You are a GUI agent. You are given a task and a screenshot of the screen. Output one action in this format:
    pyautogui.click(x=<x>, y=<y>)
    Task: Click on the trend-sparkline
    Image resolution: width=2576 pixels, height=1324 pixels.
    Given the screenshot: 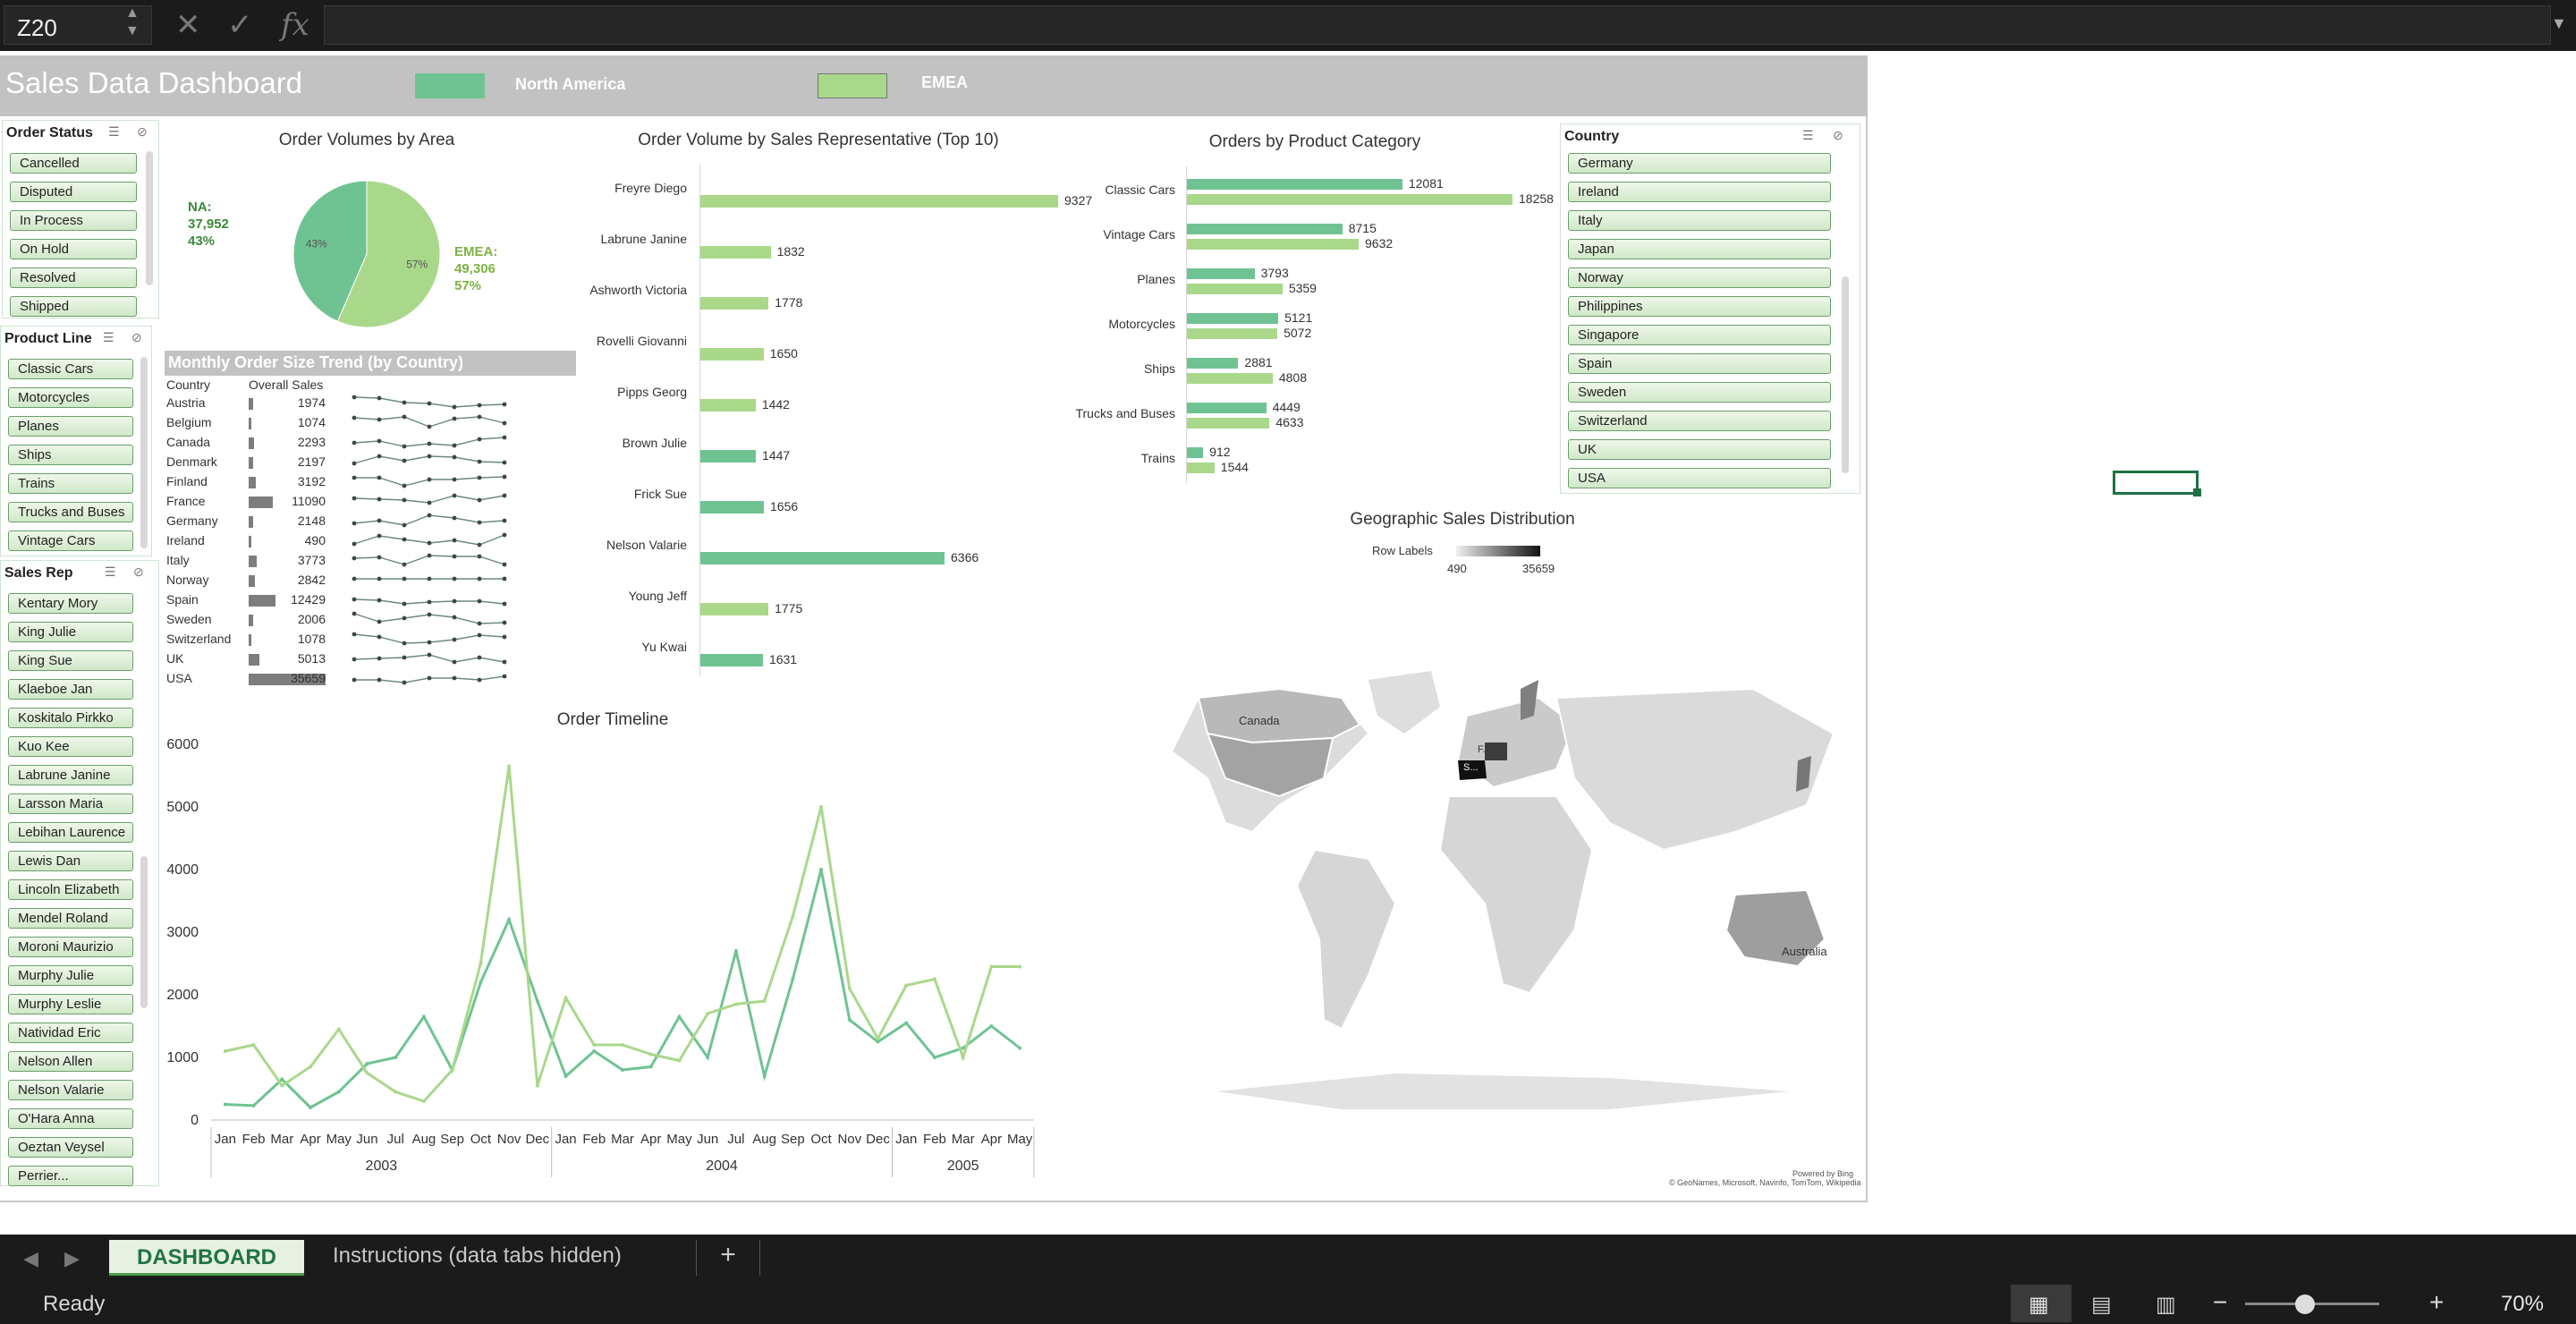 What is the action you would take?
    pyautogui.click(x=429, y=460)
    